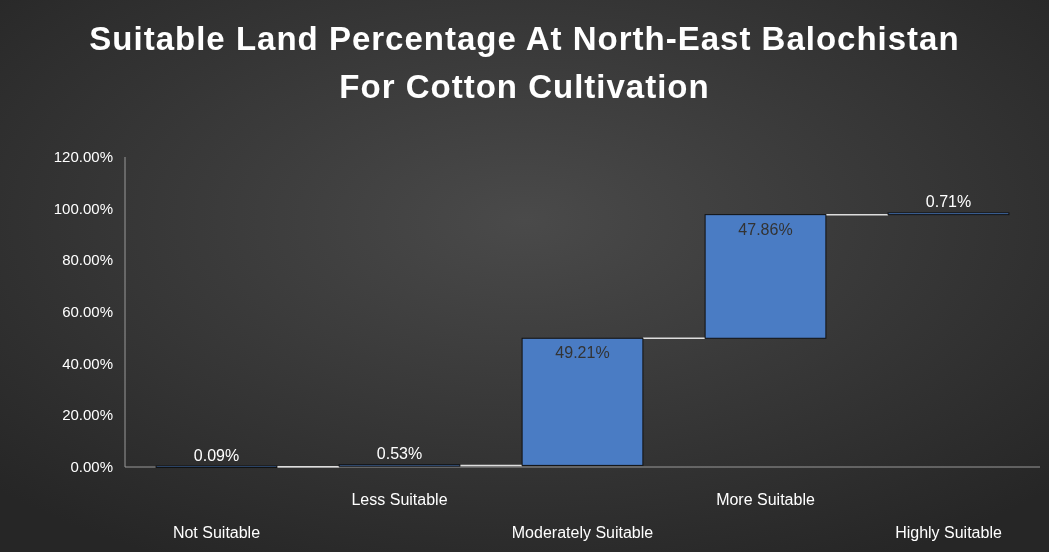  I want to click on data-label: 47.86%, so click(765, 229).